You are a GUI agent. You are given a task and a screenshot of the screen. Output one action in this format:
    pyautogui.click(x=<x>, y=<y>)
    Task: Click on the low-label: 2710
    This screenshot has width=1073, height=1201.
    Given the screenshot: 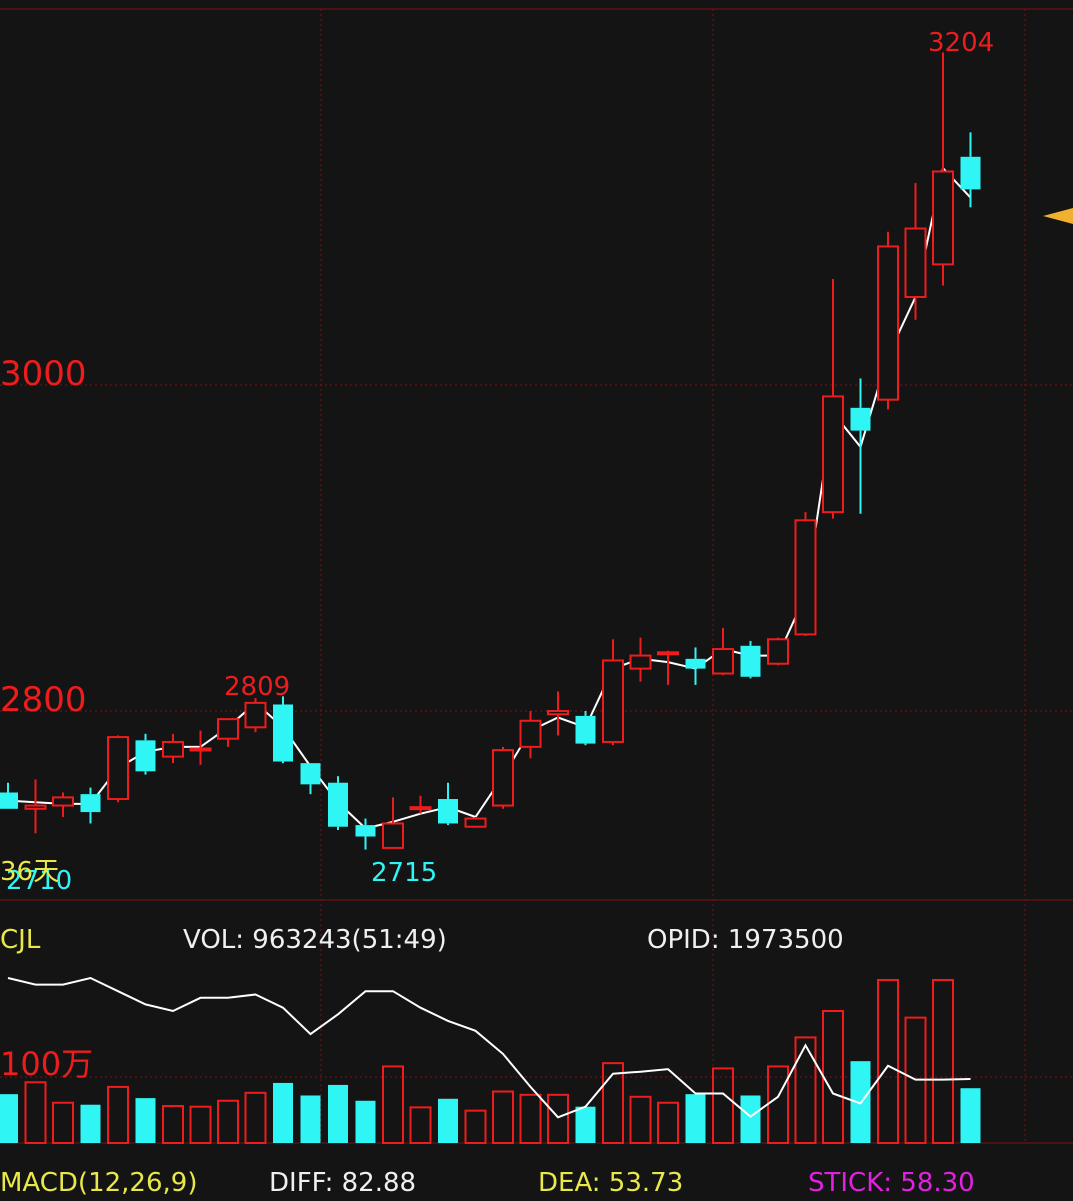 What is the action you would take?
    pyautogui.click(x=39, y=881)
    